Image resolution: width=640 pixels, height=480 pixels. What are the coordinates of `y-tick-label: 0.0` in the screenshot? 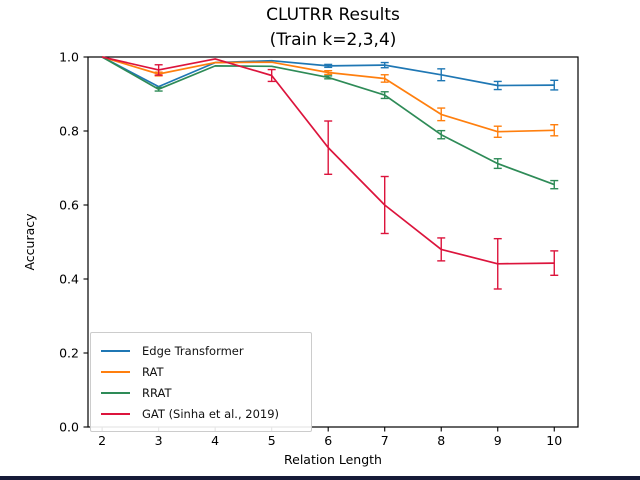 It's located at (69, 427).